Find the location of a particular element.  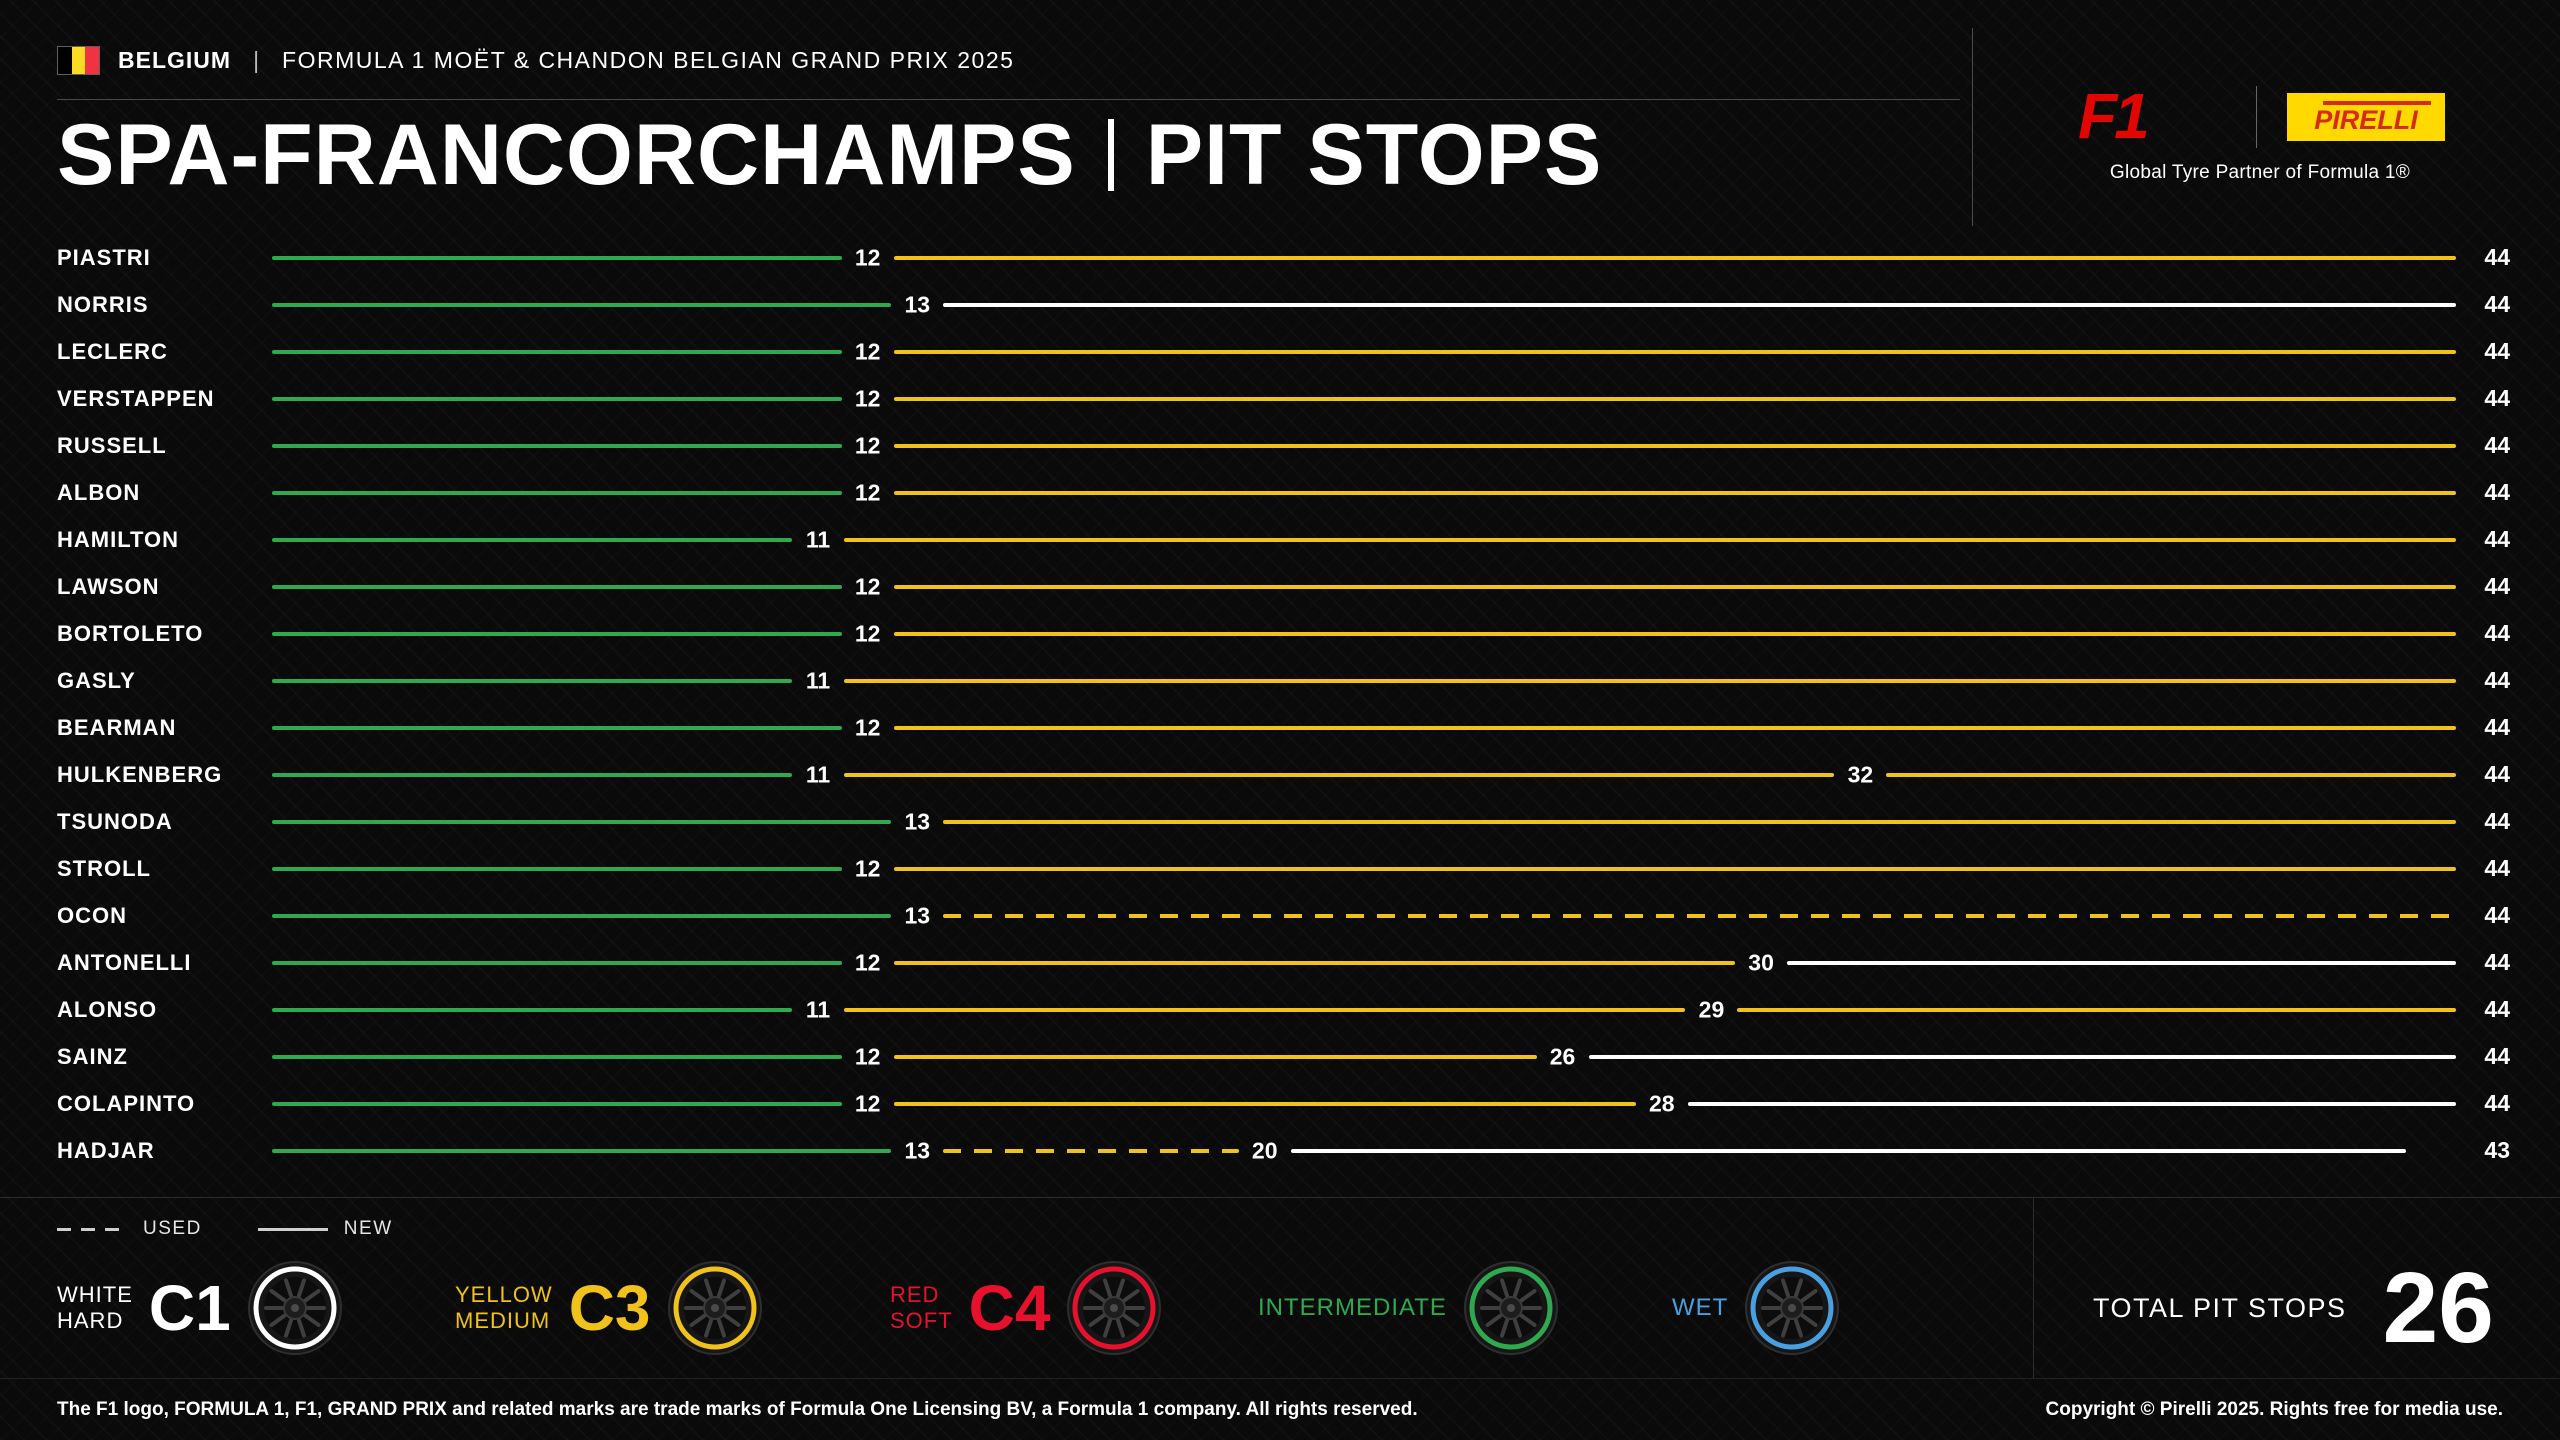

used-label: USED is located at coordinates (172, 1228).